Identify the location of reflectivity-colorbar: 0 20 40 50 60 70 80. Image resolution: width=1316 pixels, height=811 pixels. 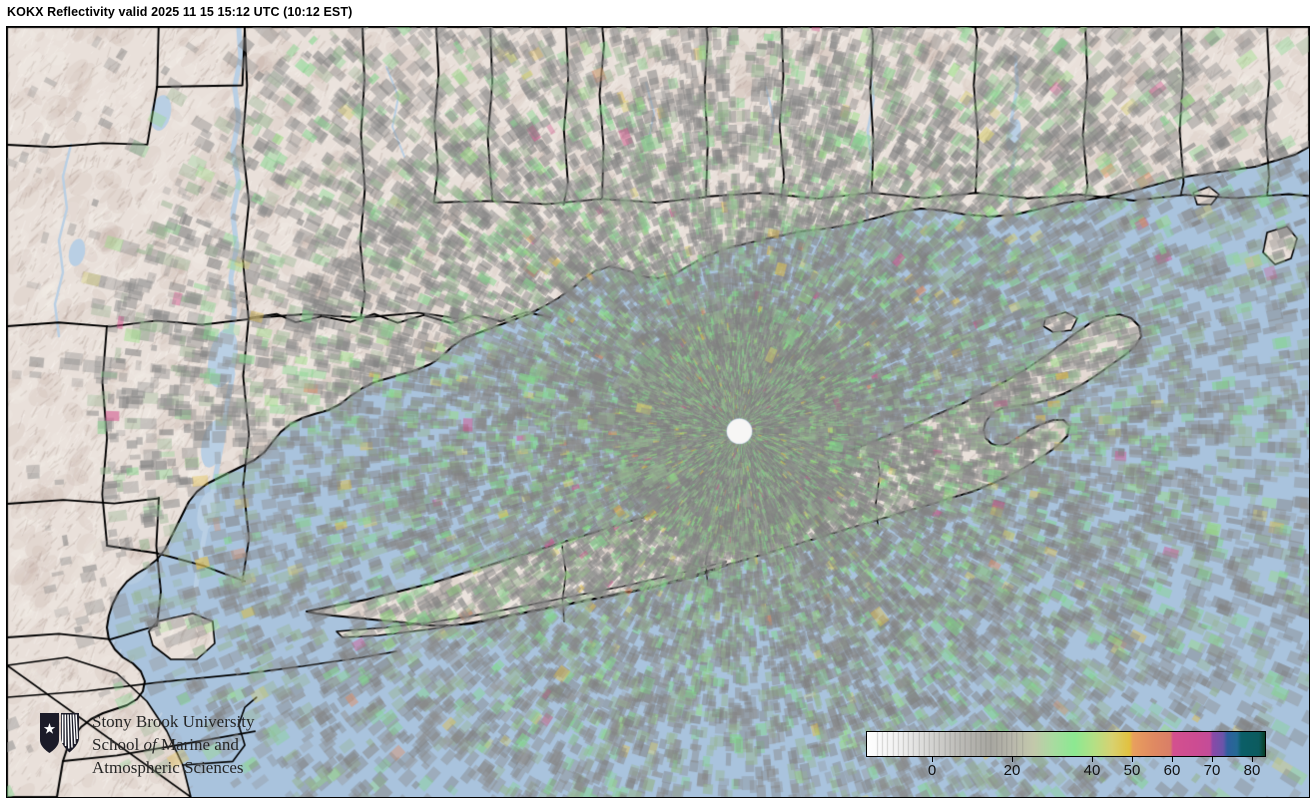
(1067, 760).